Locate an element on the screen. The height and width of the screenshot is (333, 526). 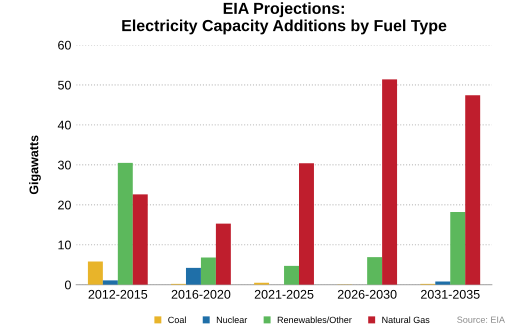
y-tick-label: 20 is located at coordinates (64, 205).